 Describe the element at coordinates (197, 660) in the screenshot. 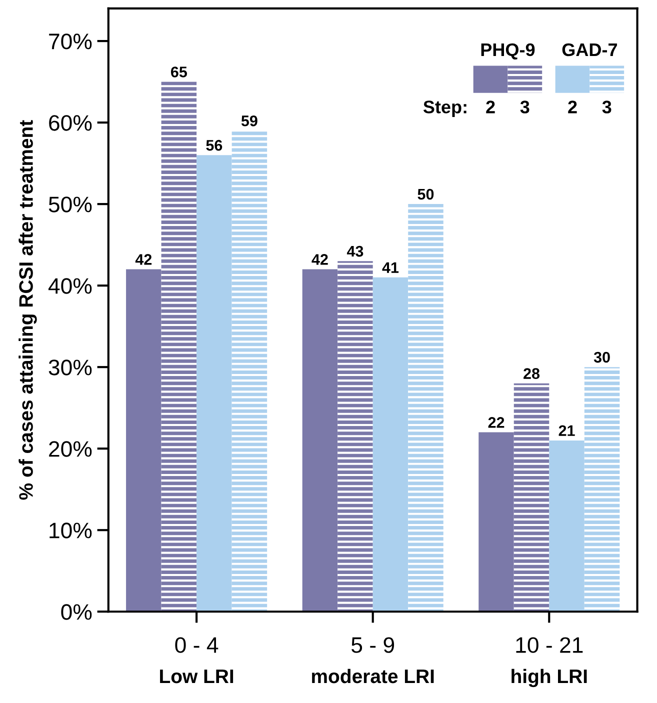

I see `category-label: 0 - 4 Low LRI` at that location.